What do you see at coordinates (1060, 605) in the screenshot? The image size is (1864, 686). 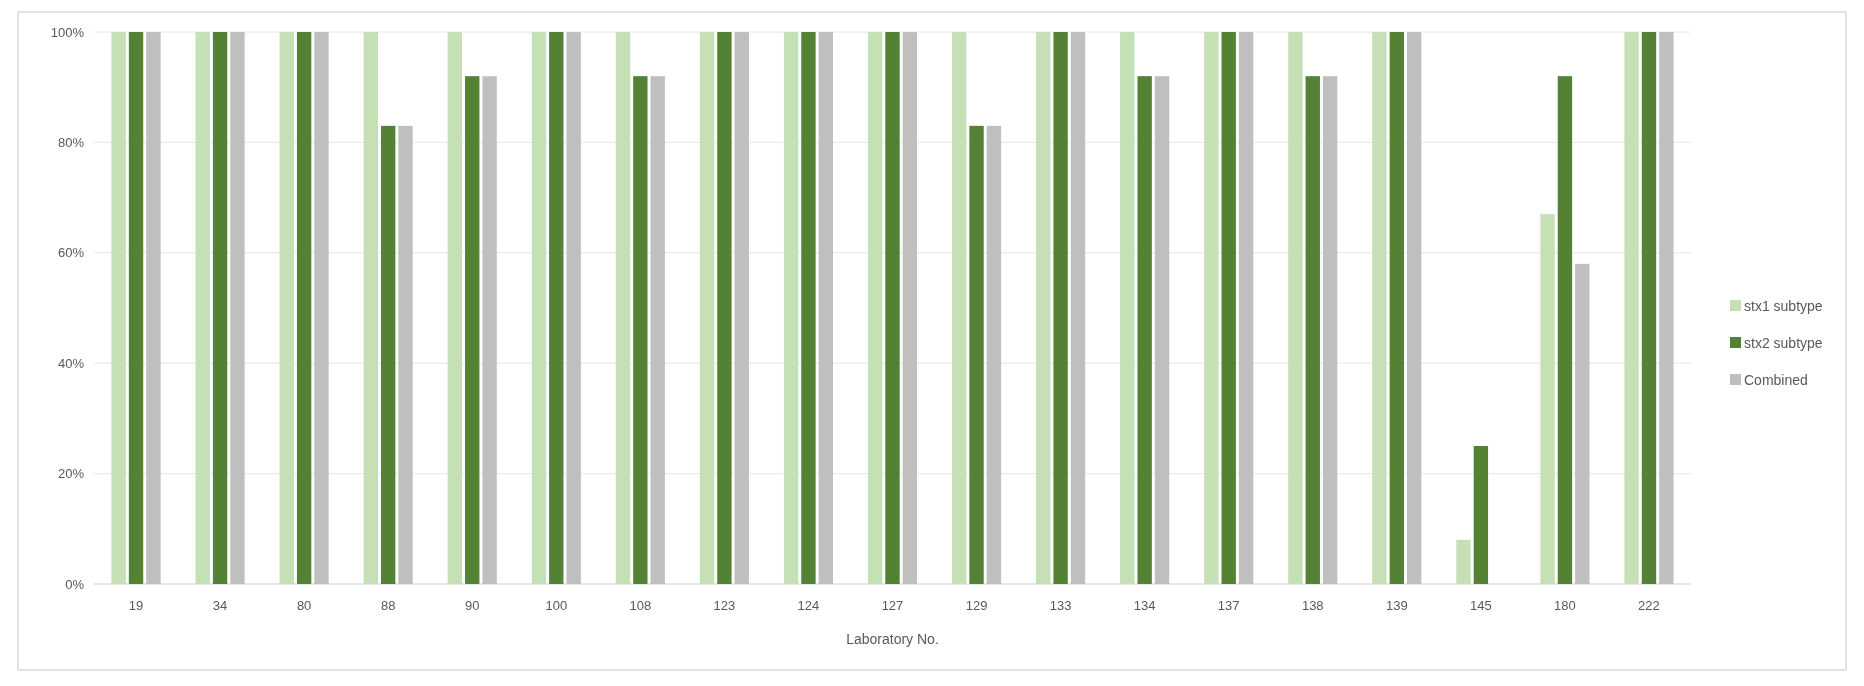 I see `x-tick-label: 133` at bounding box center [1060, 605].